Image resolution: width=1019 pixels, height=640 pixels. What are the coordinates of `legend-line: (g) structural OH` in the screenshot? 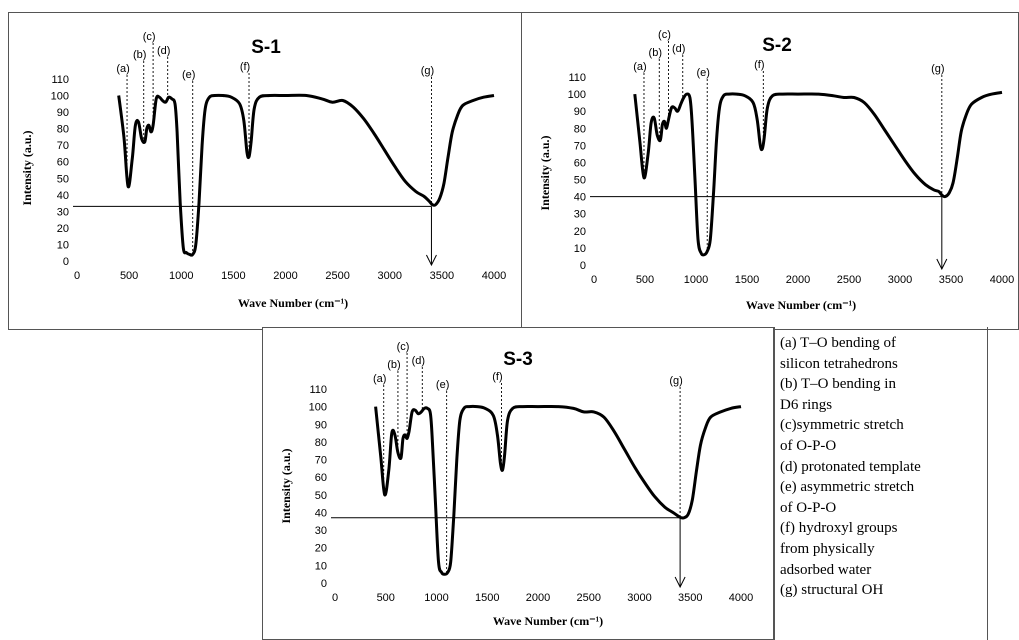 It's located at (881, 590).